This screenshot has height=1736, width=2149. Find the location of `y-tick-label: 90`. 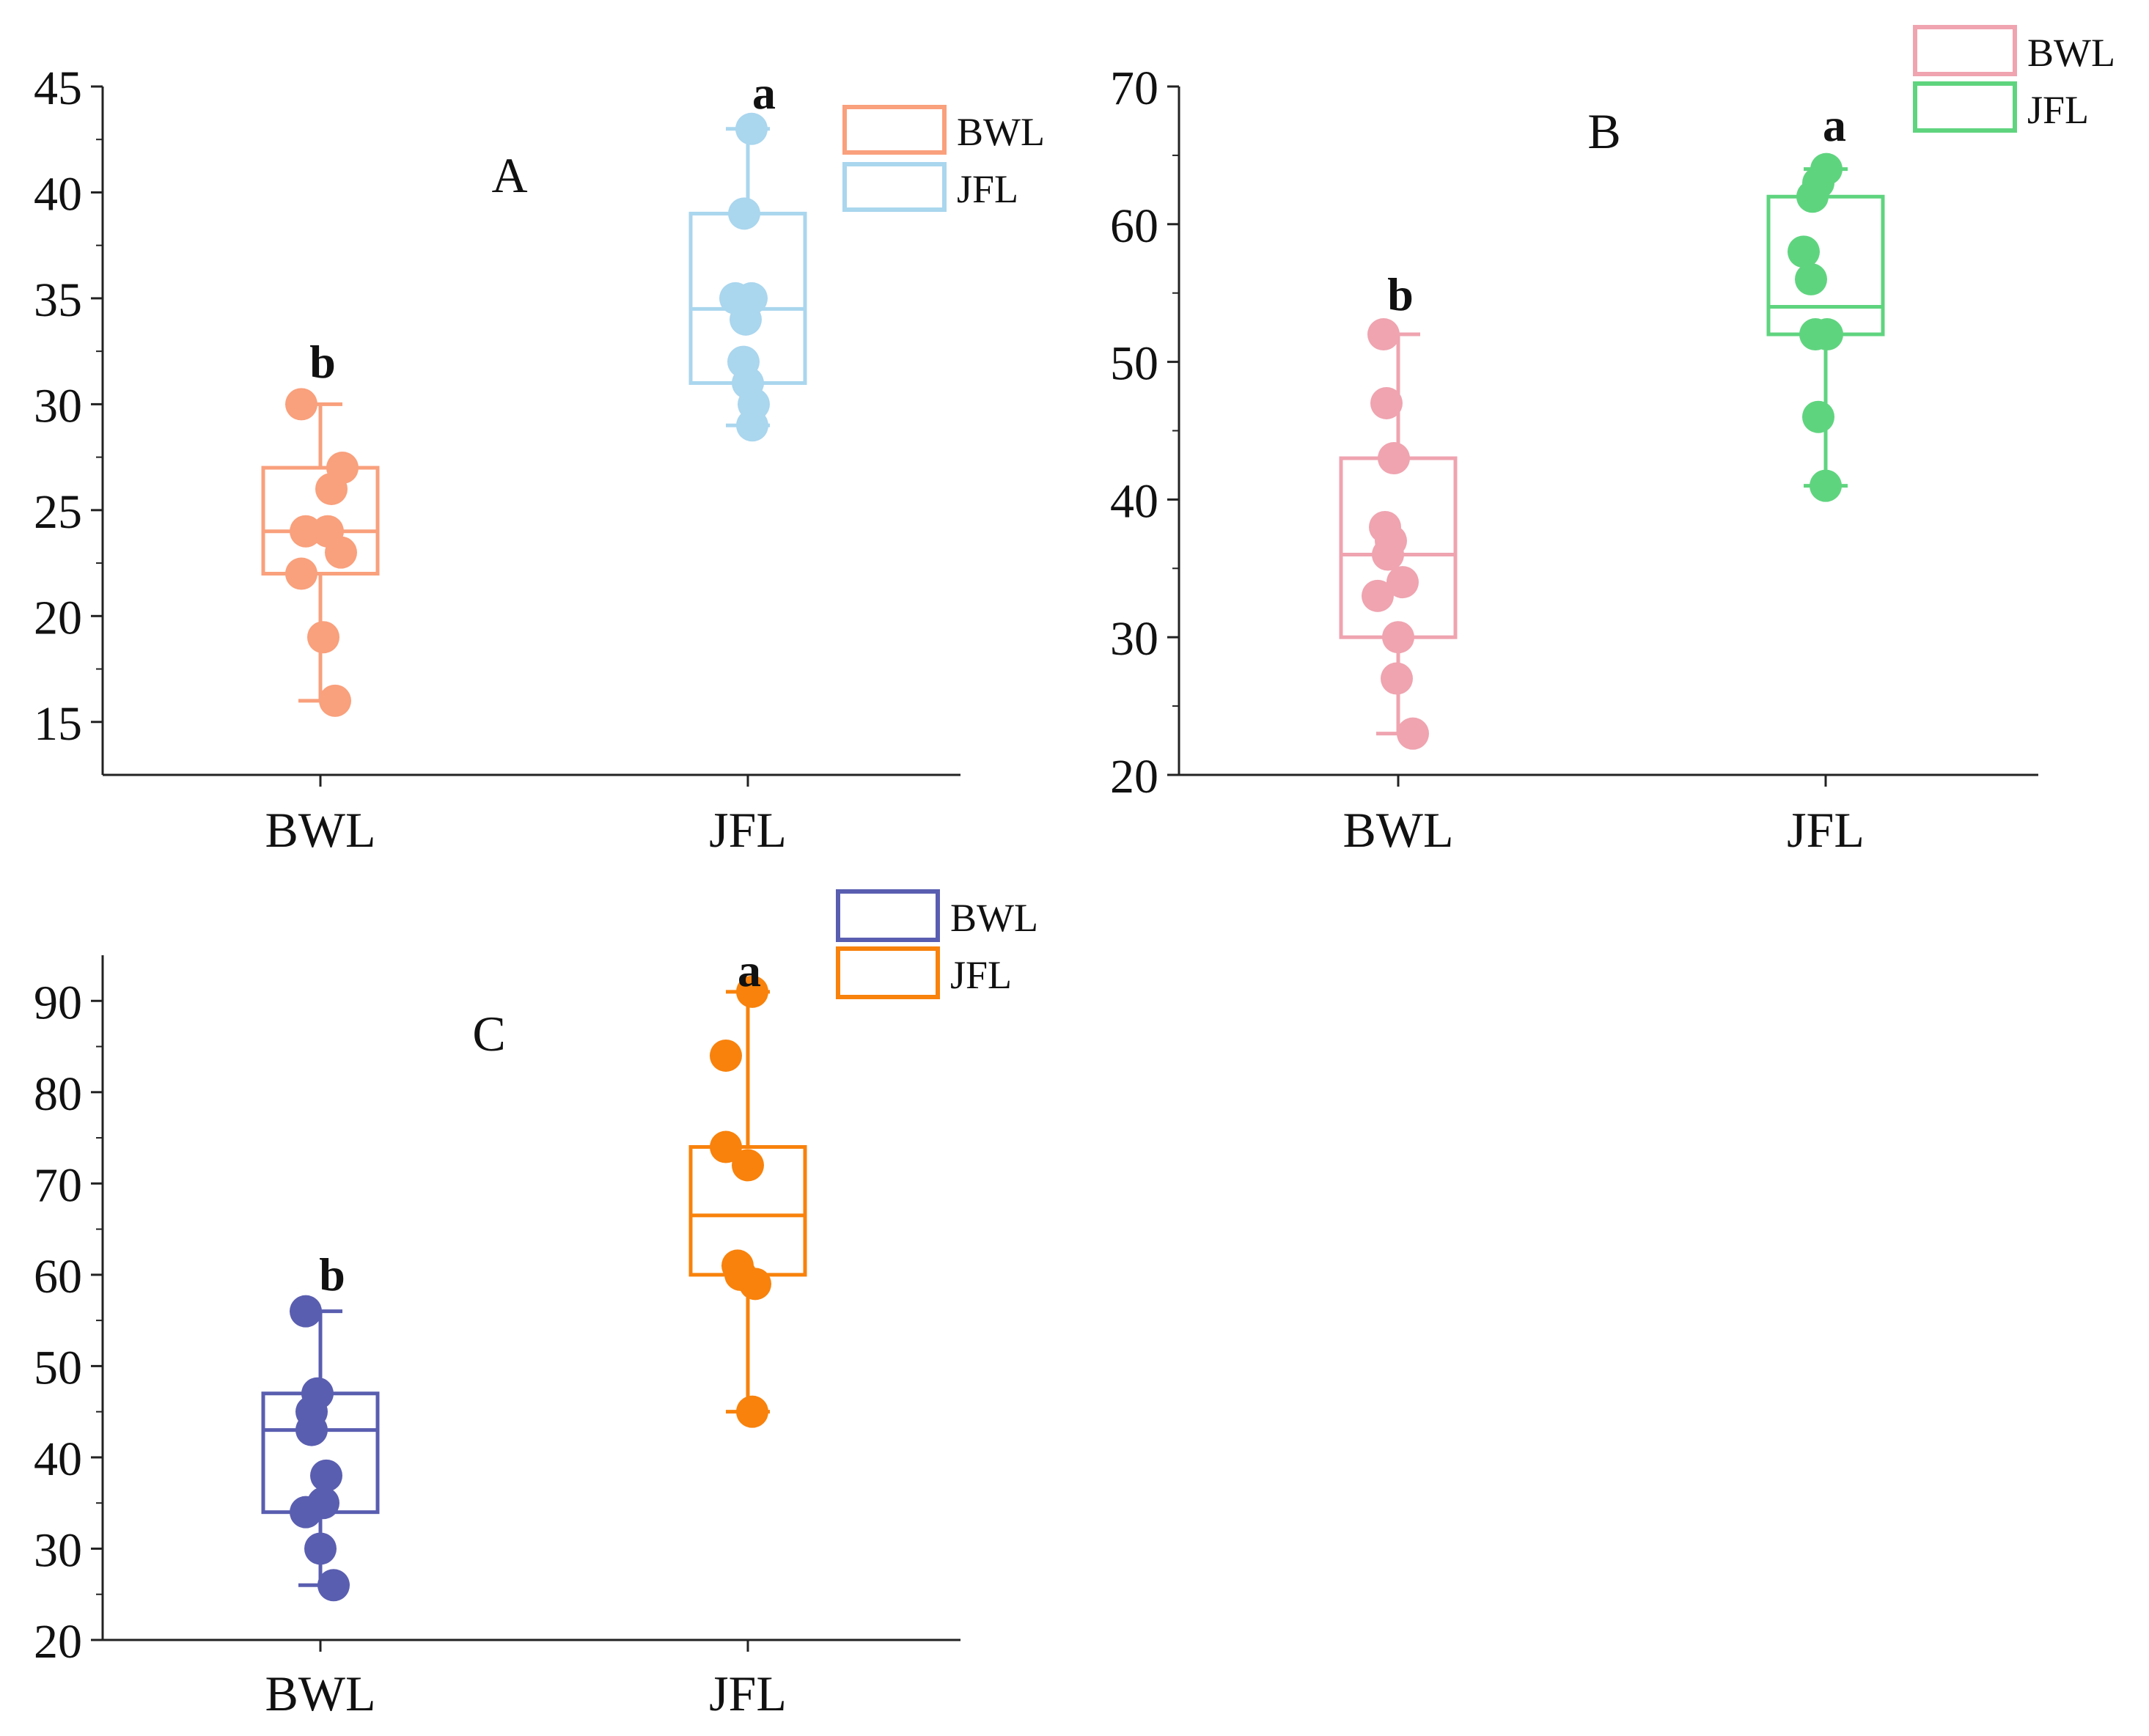

y-tick-label: 90 is located at coordinates (58, 1003).